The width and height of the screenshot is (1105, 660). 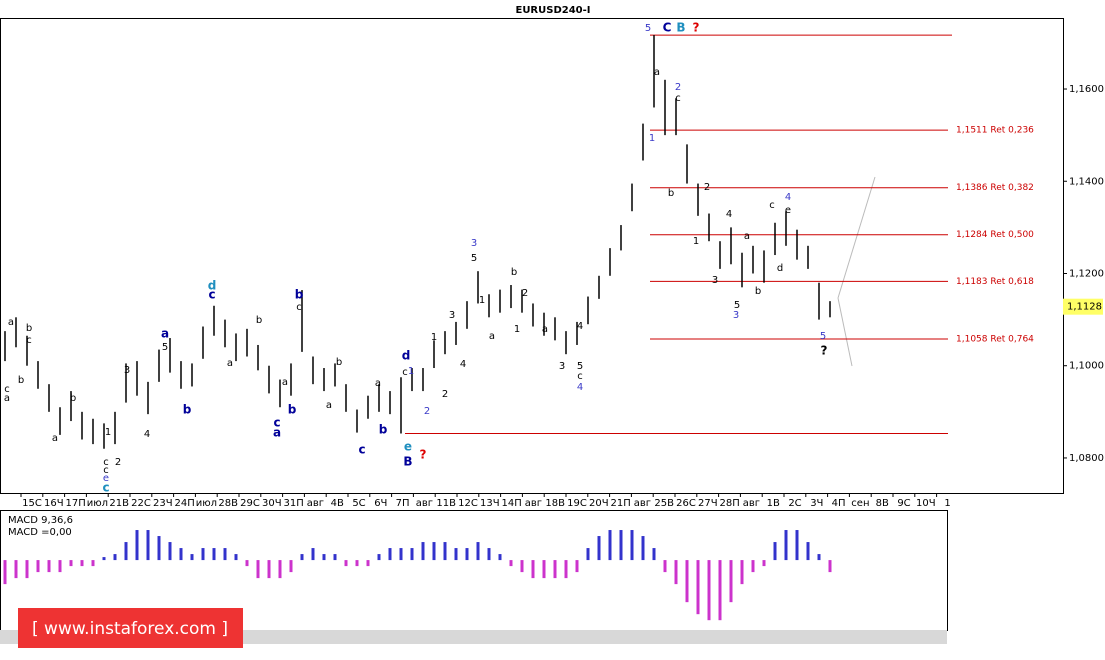 I want to click on watermark-box, so click(x=130, y=628).